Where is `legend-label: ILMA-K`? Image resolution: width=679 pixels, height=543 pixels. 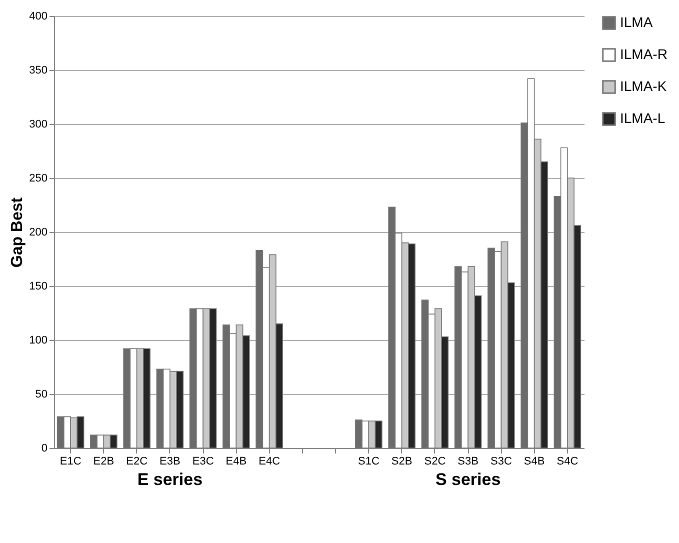
legend-label: ILMA-K is located at coordinates (644, 86).